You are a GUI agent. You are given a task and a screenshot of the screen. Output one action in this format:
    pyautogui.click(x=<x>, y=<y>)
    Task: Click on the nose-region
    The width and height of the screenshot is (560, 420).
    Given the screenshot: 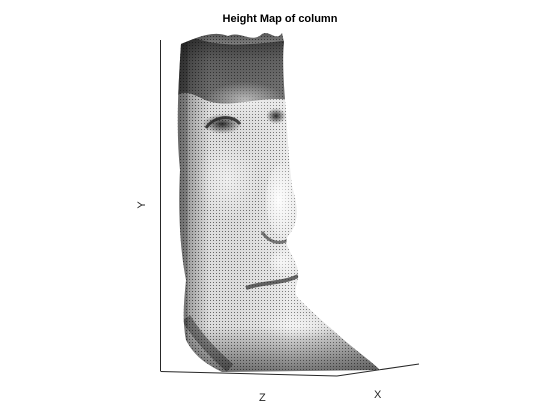 What is the action you would take?
    pyautogui.click(x=282, y=200)
    